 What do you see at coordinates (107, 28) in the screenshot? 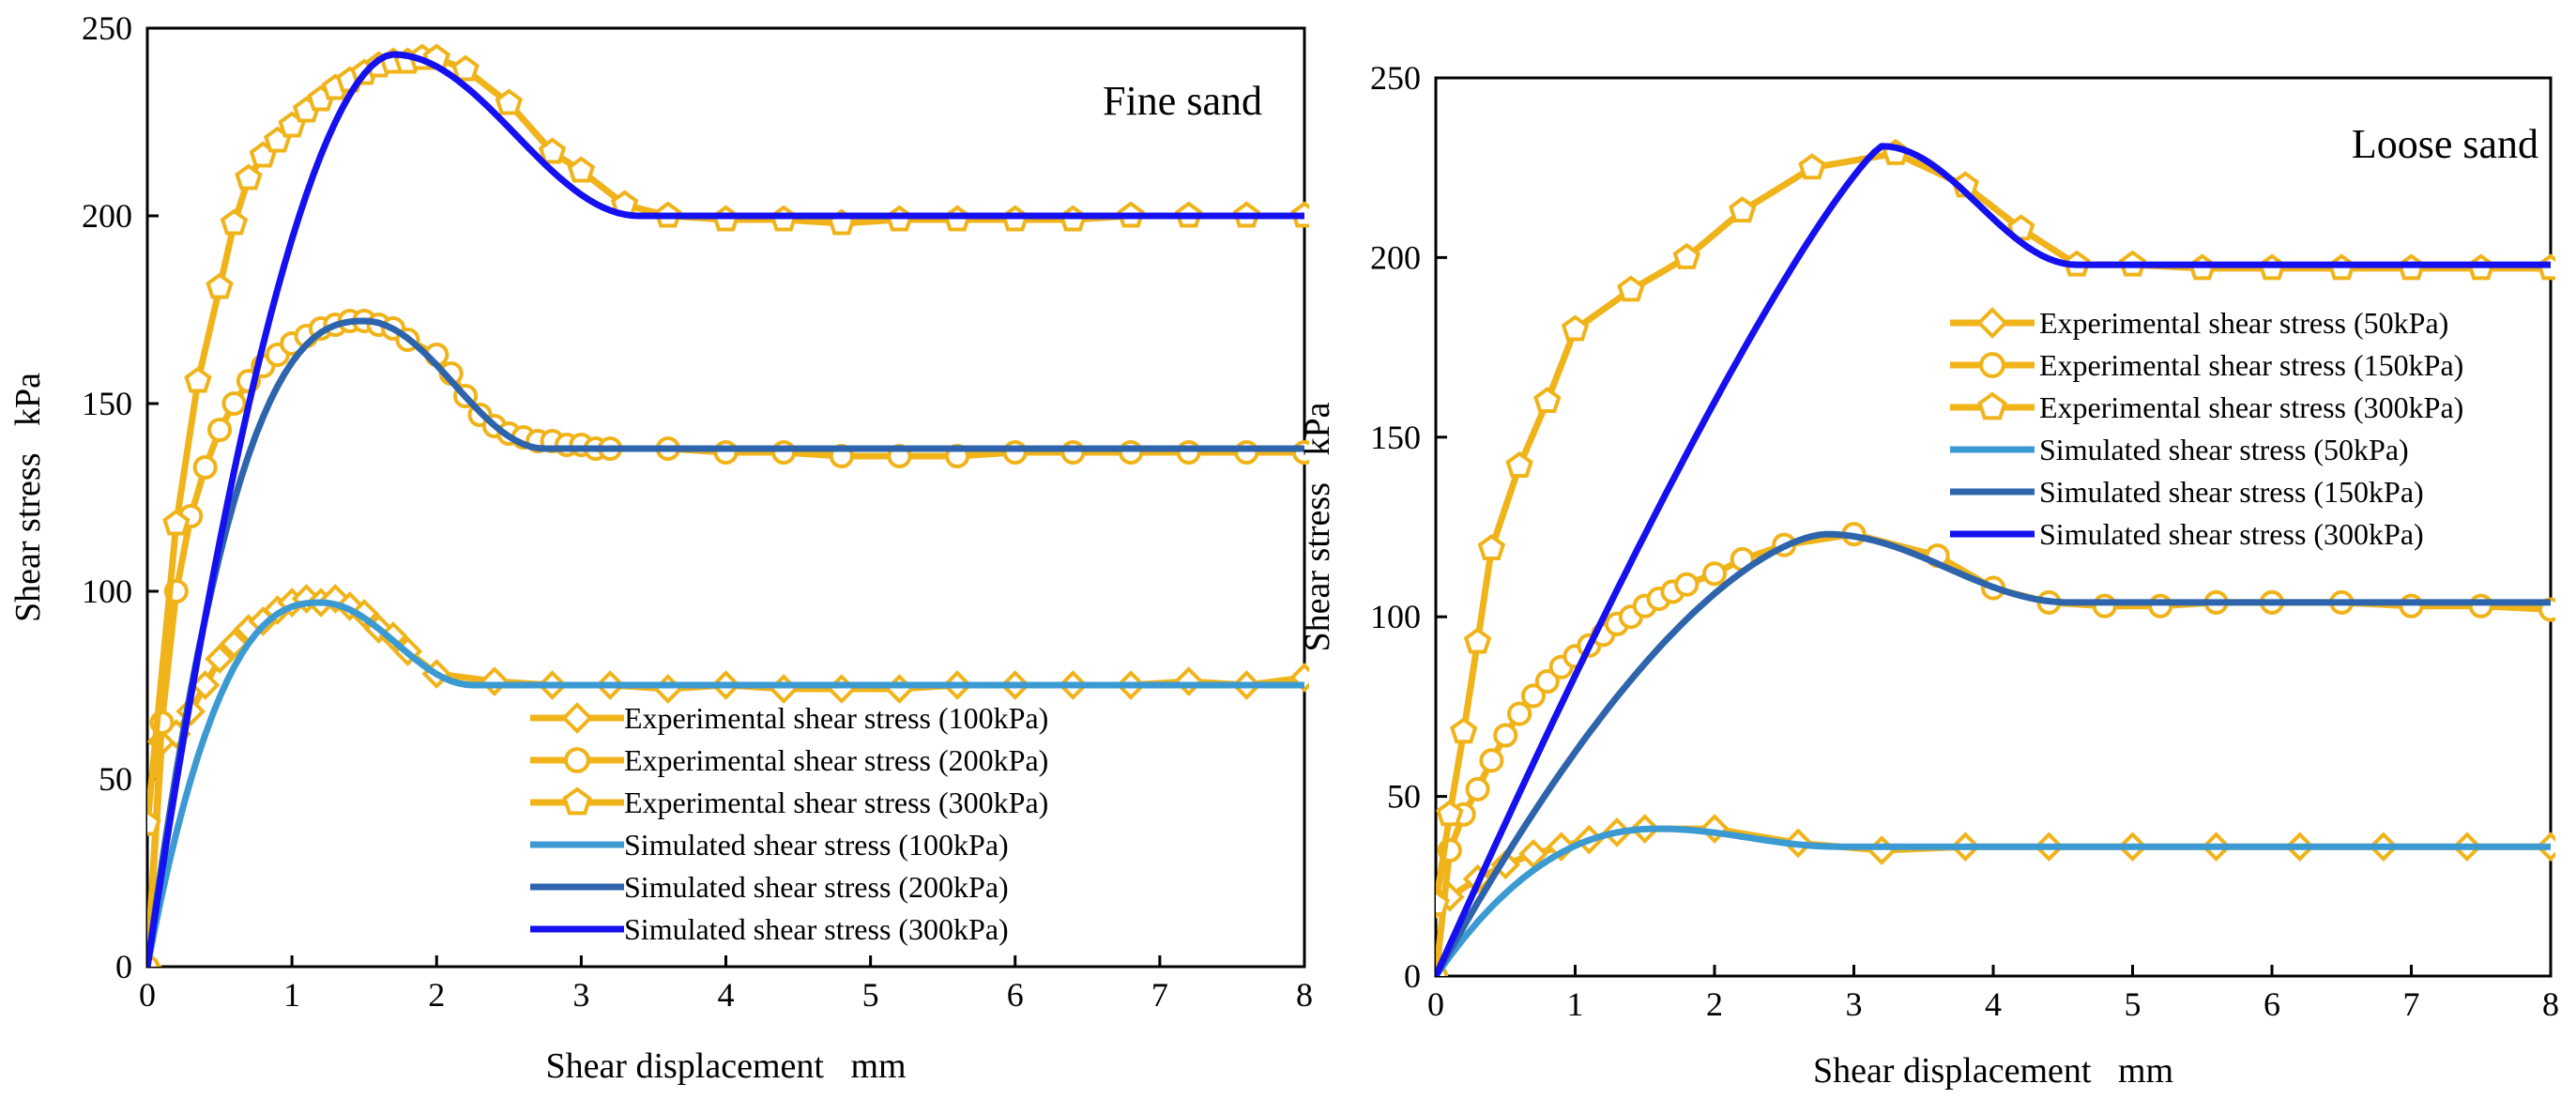
I see `y-tick-label: 250` at bounding box center [107, 28].